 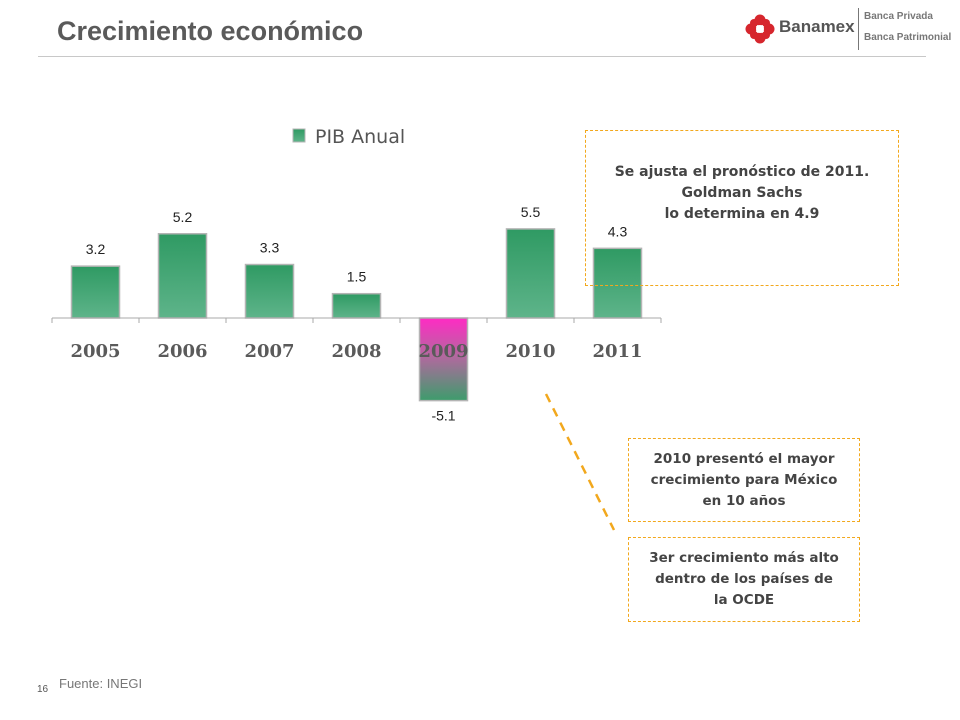 What do you see at coordinates (580, 462) in the screenshot?
I see `connector-line` at bounding box center [580, 462].